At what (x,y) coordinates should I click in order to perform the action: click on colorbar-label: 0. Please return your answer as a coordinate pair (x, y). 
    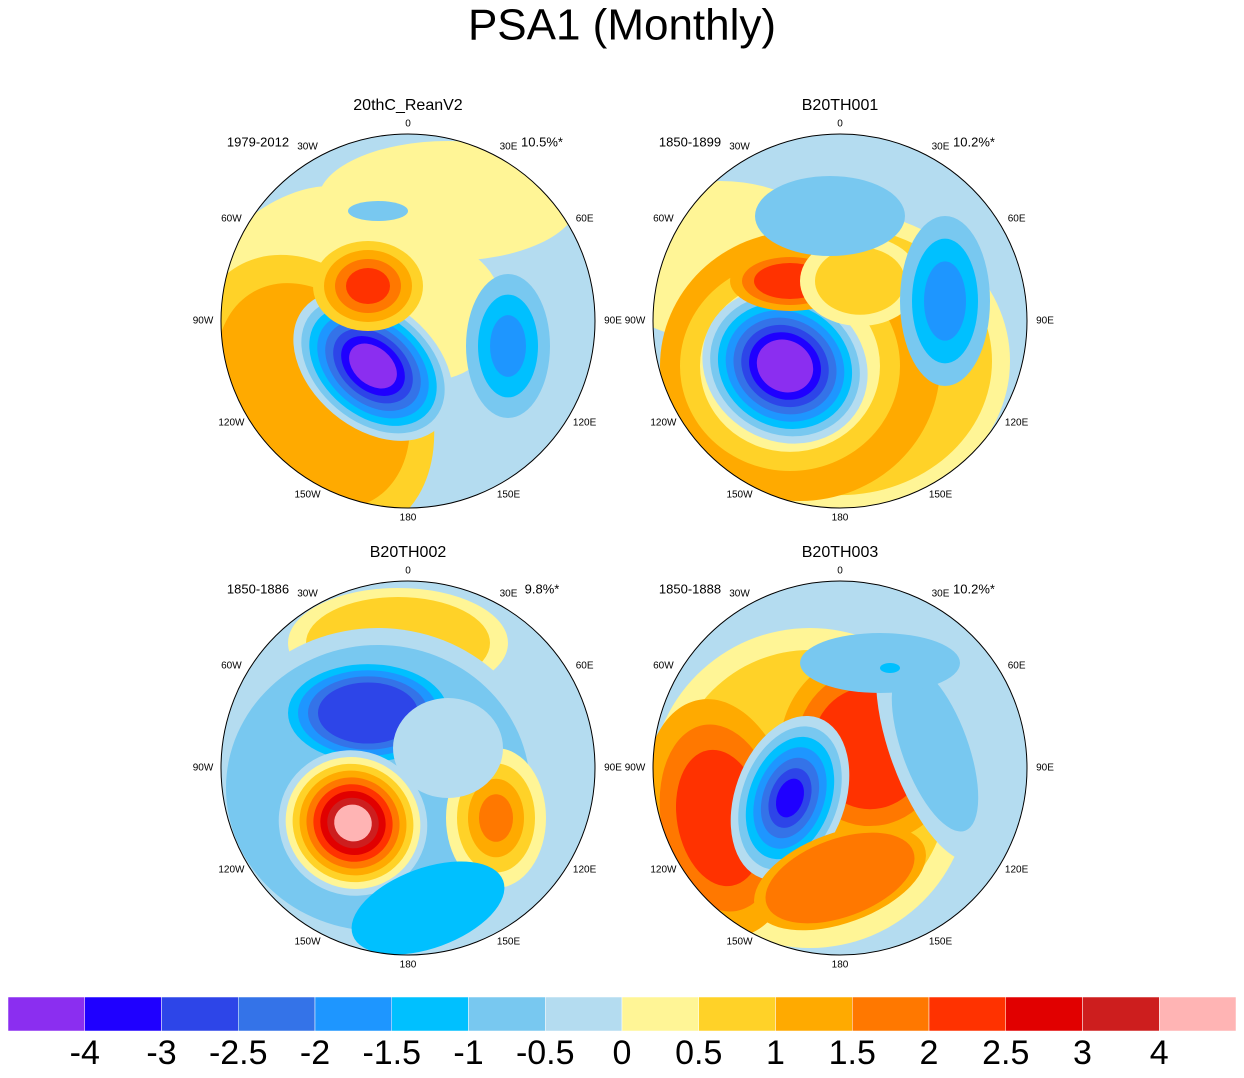
    Looking at the image, I should click on (622, 1053).